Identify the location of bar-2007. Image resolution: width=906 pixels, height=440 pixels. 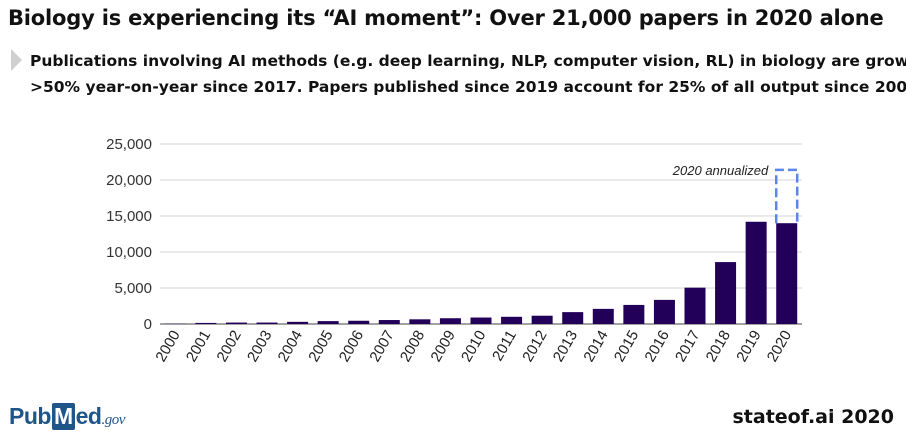
(389, 322).